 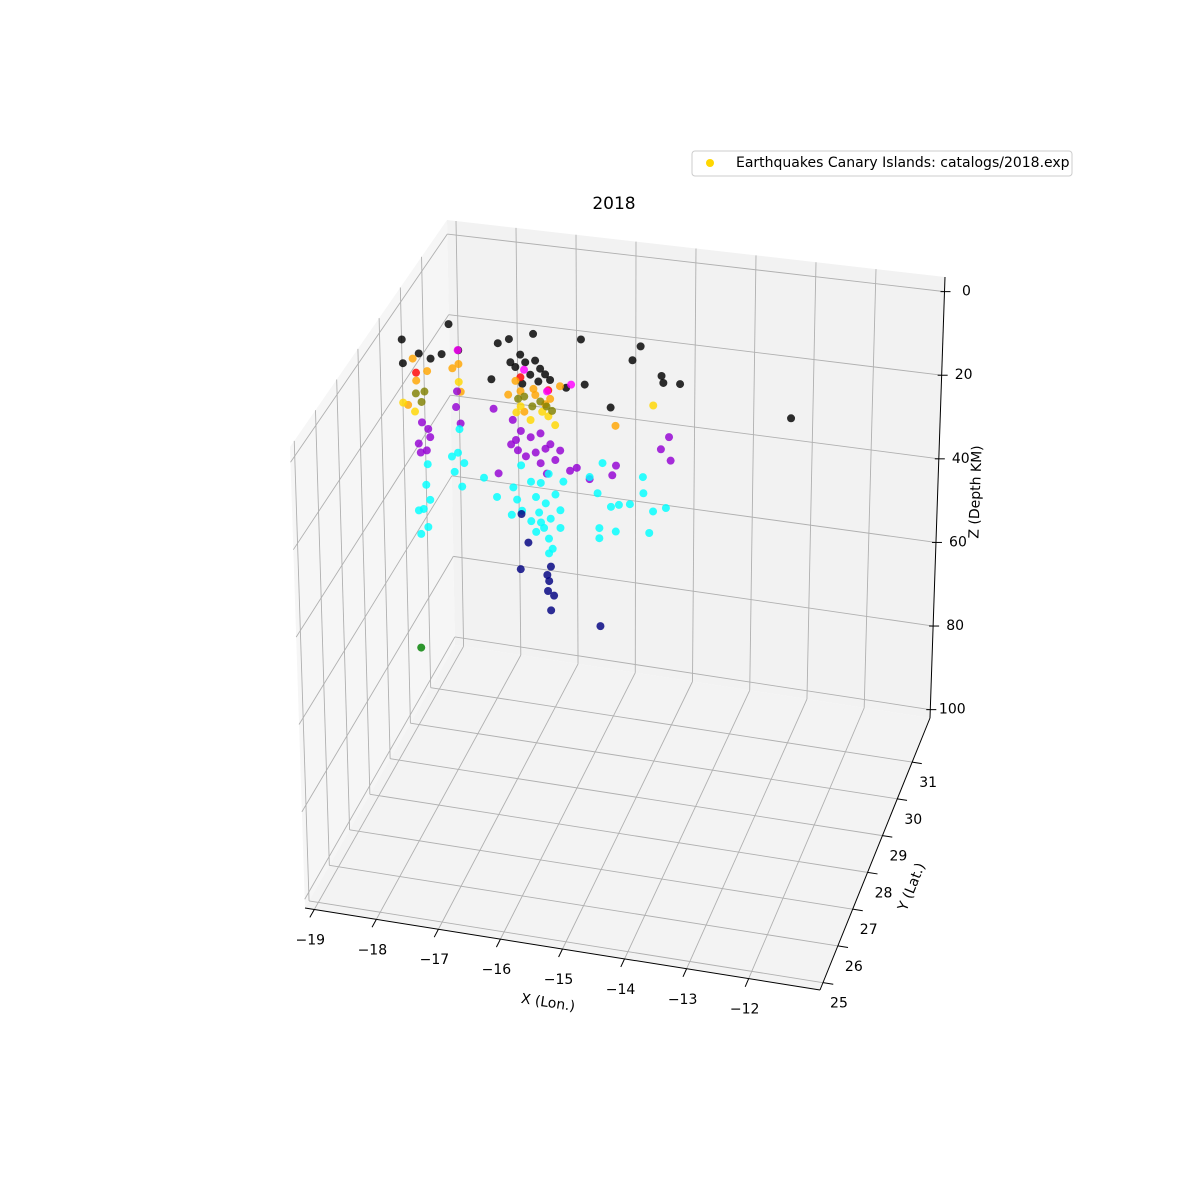 I want to click on z-tick-label: 40, so click(x=961, y=459).